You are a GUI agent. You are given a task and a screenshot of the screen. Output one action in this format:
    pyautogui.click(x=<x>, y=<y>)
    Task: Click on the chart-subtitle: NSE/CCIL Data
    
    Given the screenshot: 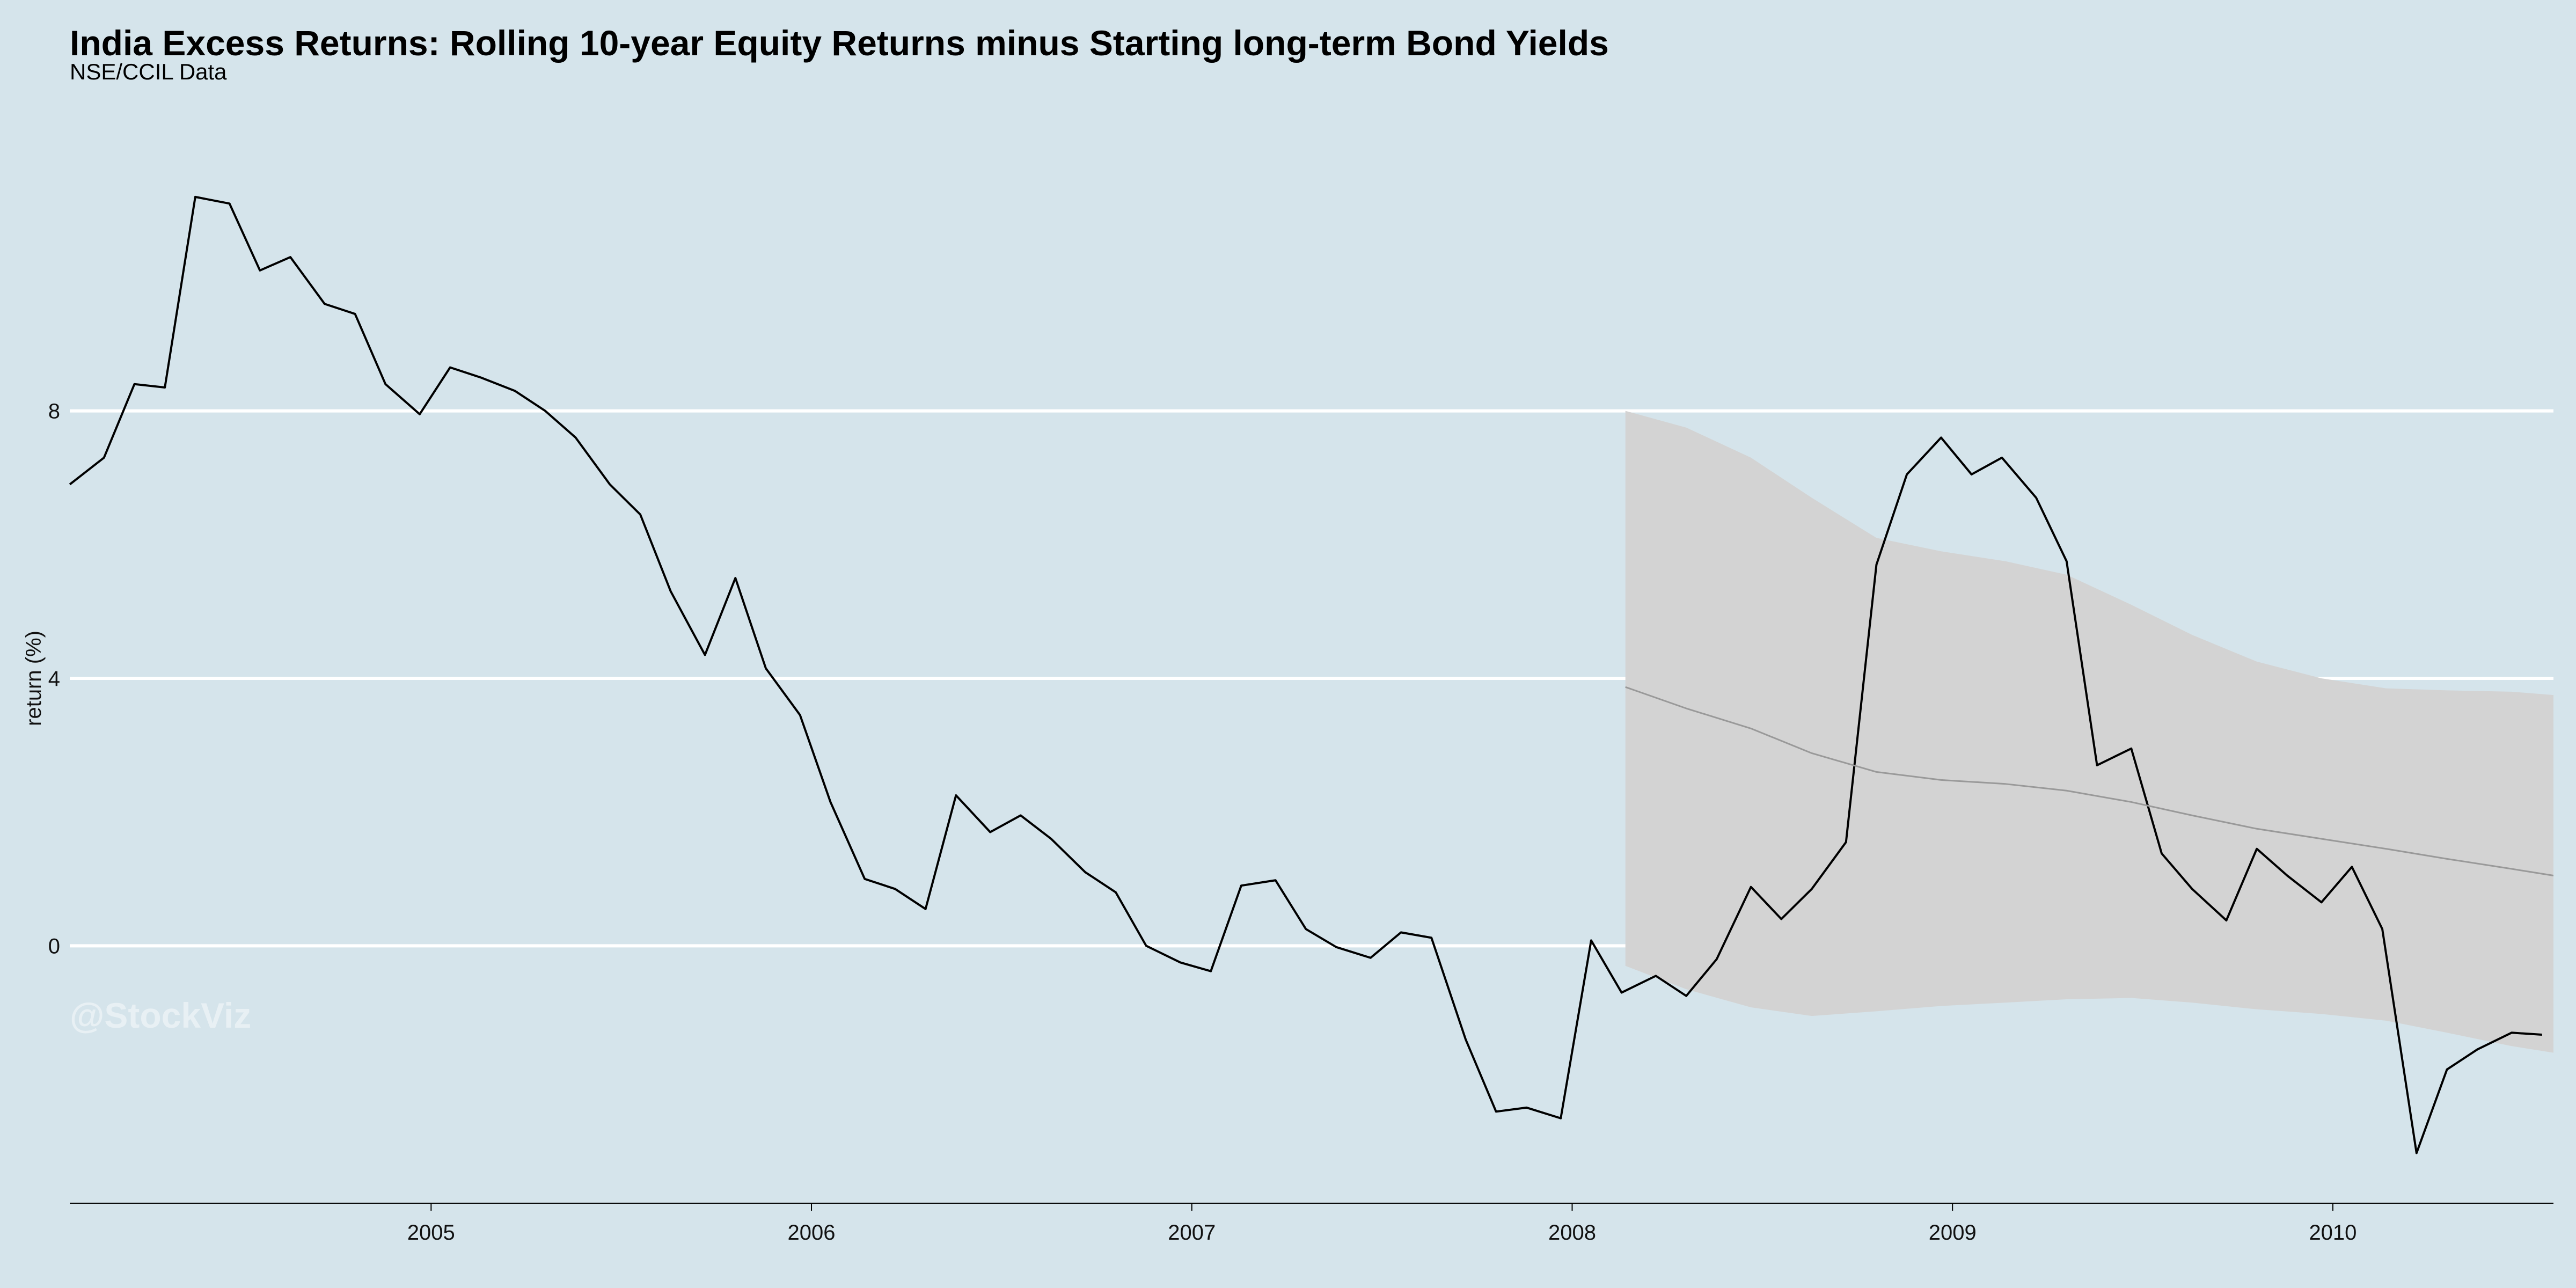 What is the action you would take?
    pyautogui.click(x=148, y=71)
    